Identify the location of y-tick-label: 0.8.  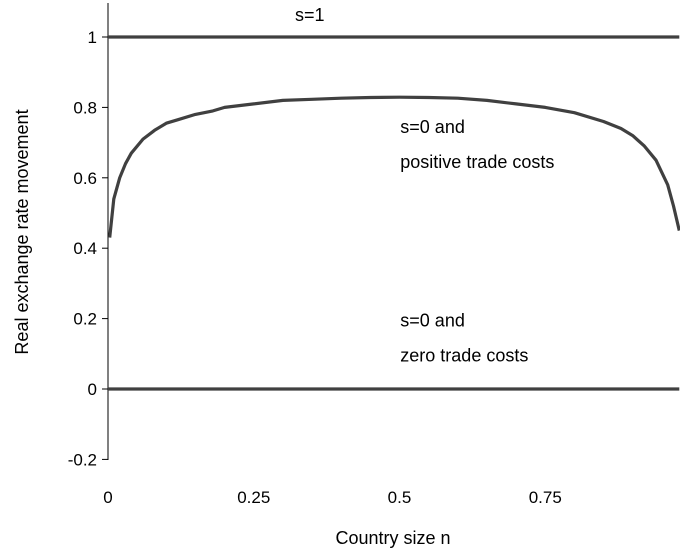
(85, 107).